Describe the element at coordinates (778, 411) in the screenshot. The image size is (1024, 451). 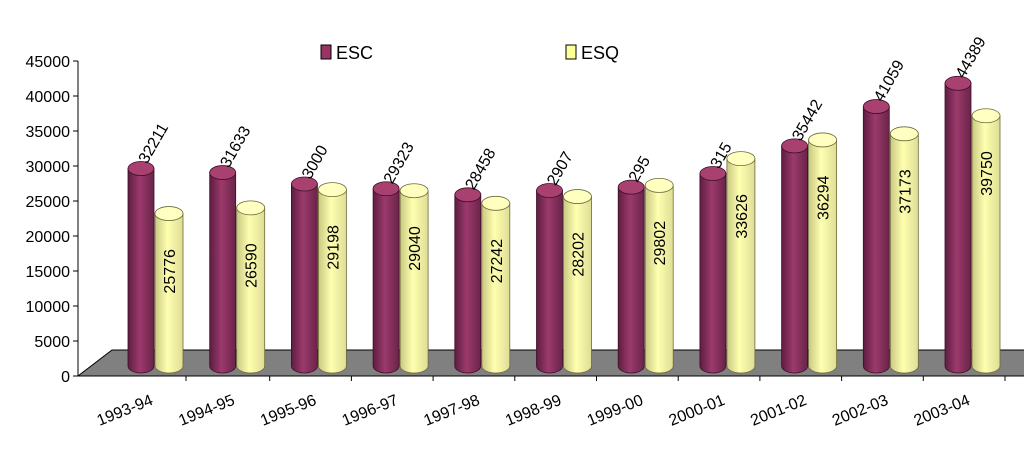
I see `x-tick-label: 2001-02` at that location.